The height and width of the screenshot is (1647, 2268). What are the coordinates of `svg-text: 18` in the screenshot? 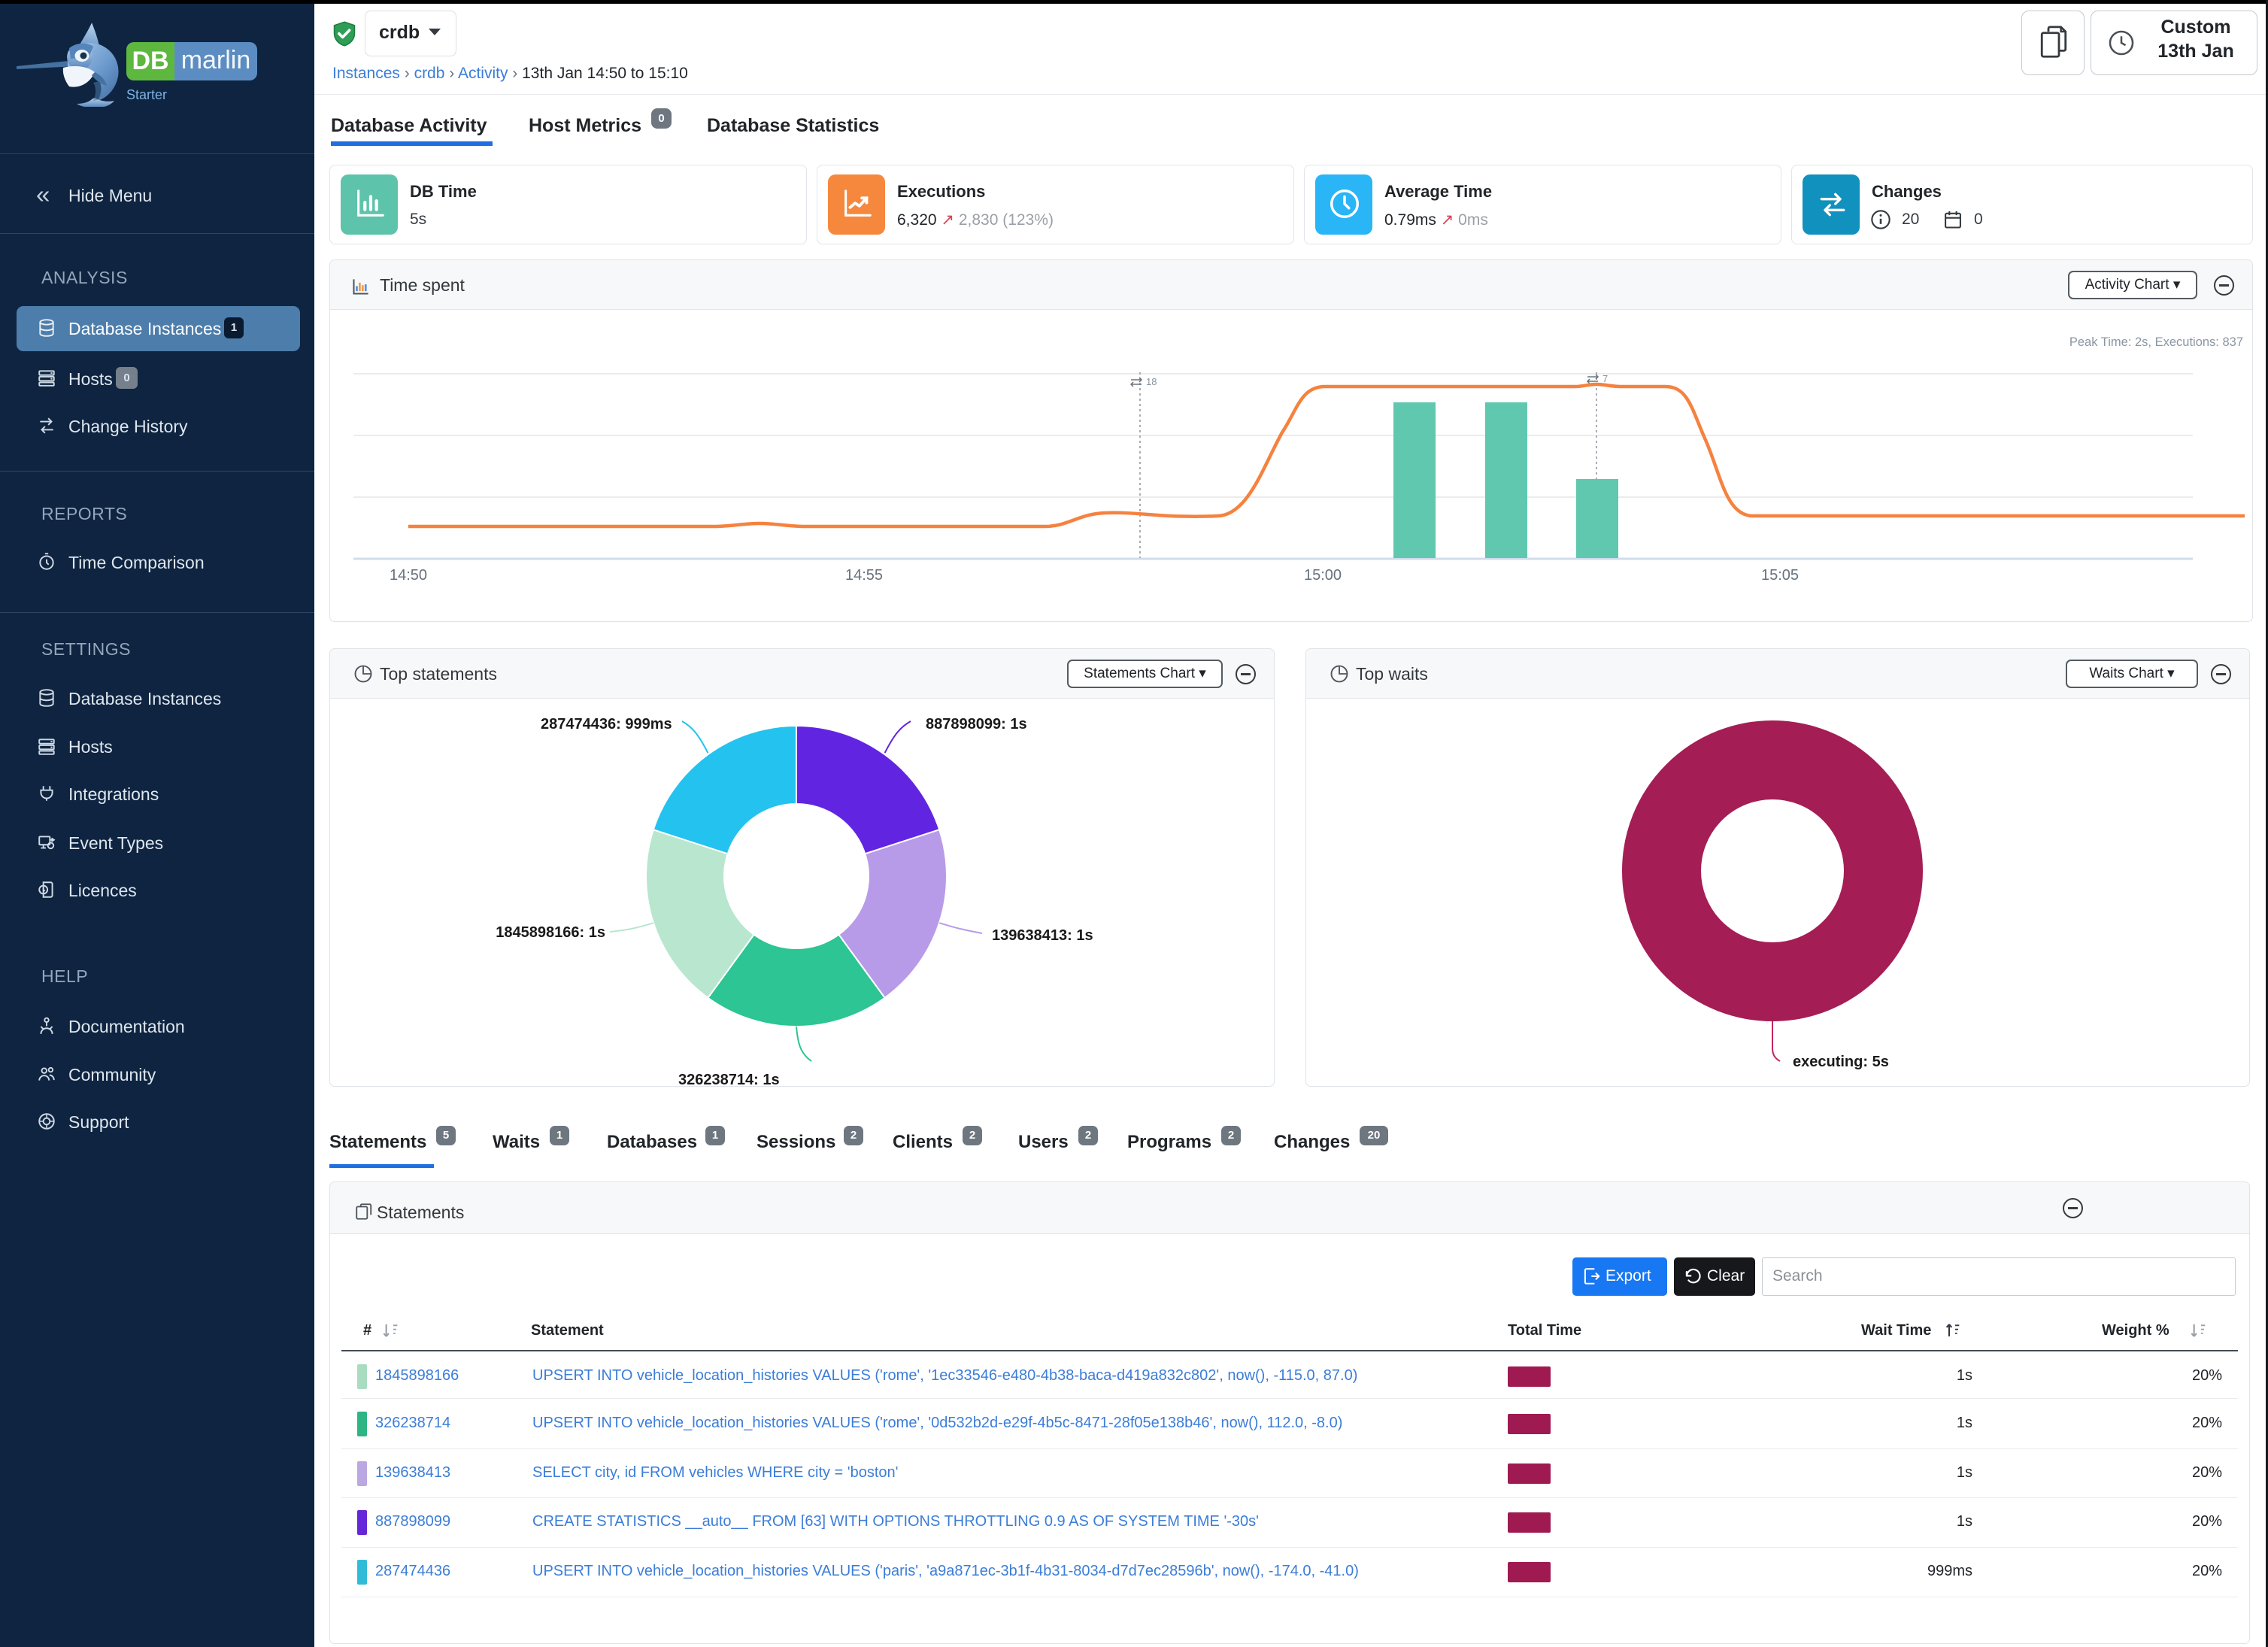 It's located at (1151, 381).